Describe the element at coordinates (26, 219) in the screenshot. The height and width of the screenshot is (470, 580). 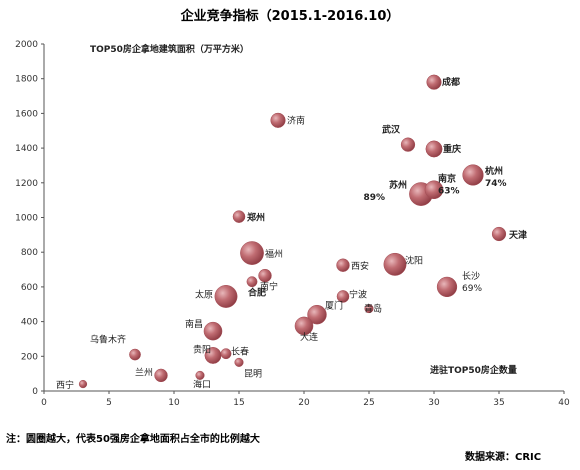
I see `y-tick-label: 1000` at that location.